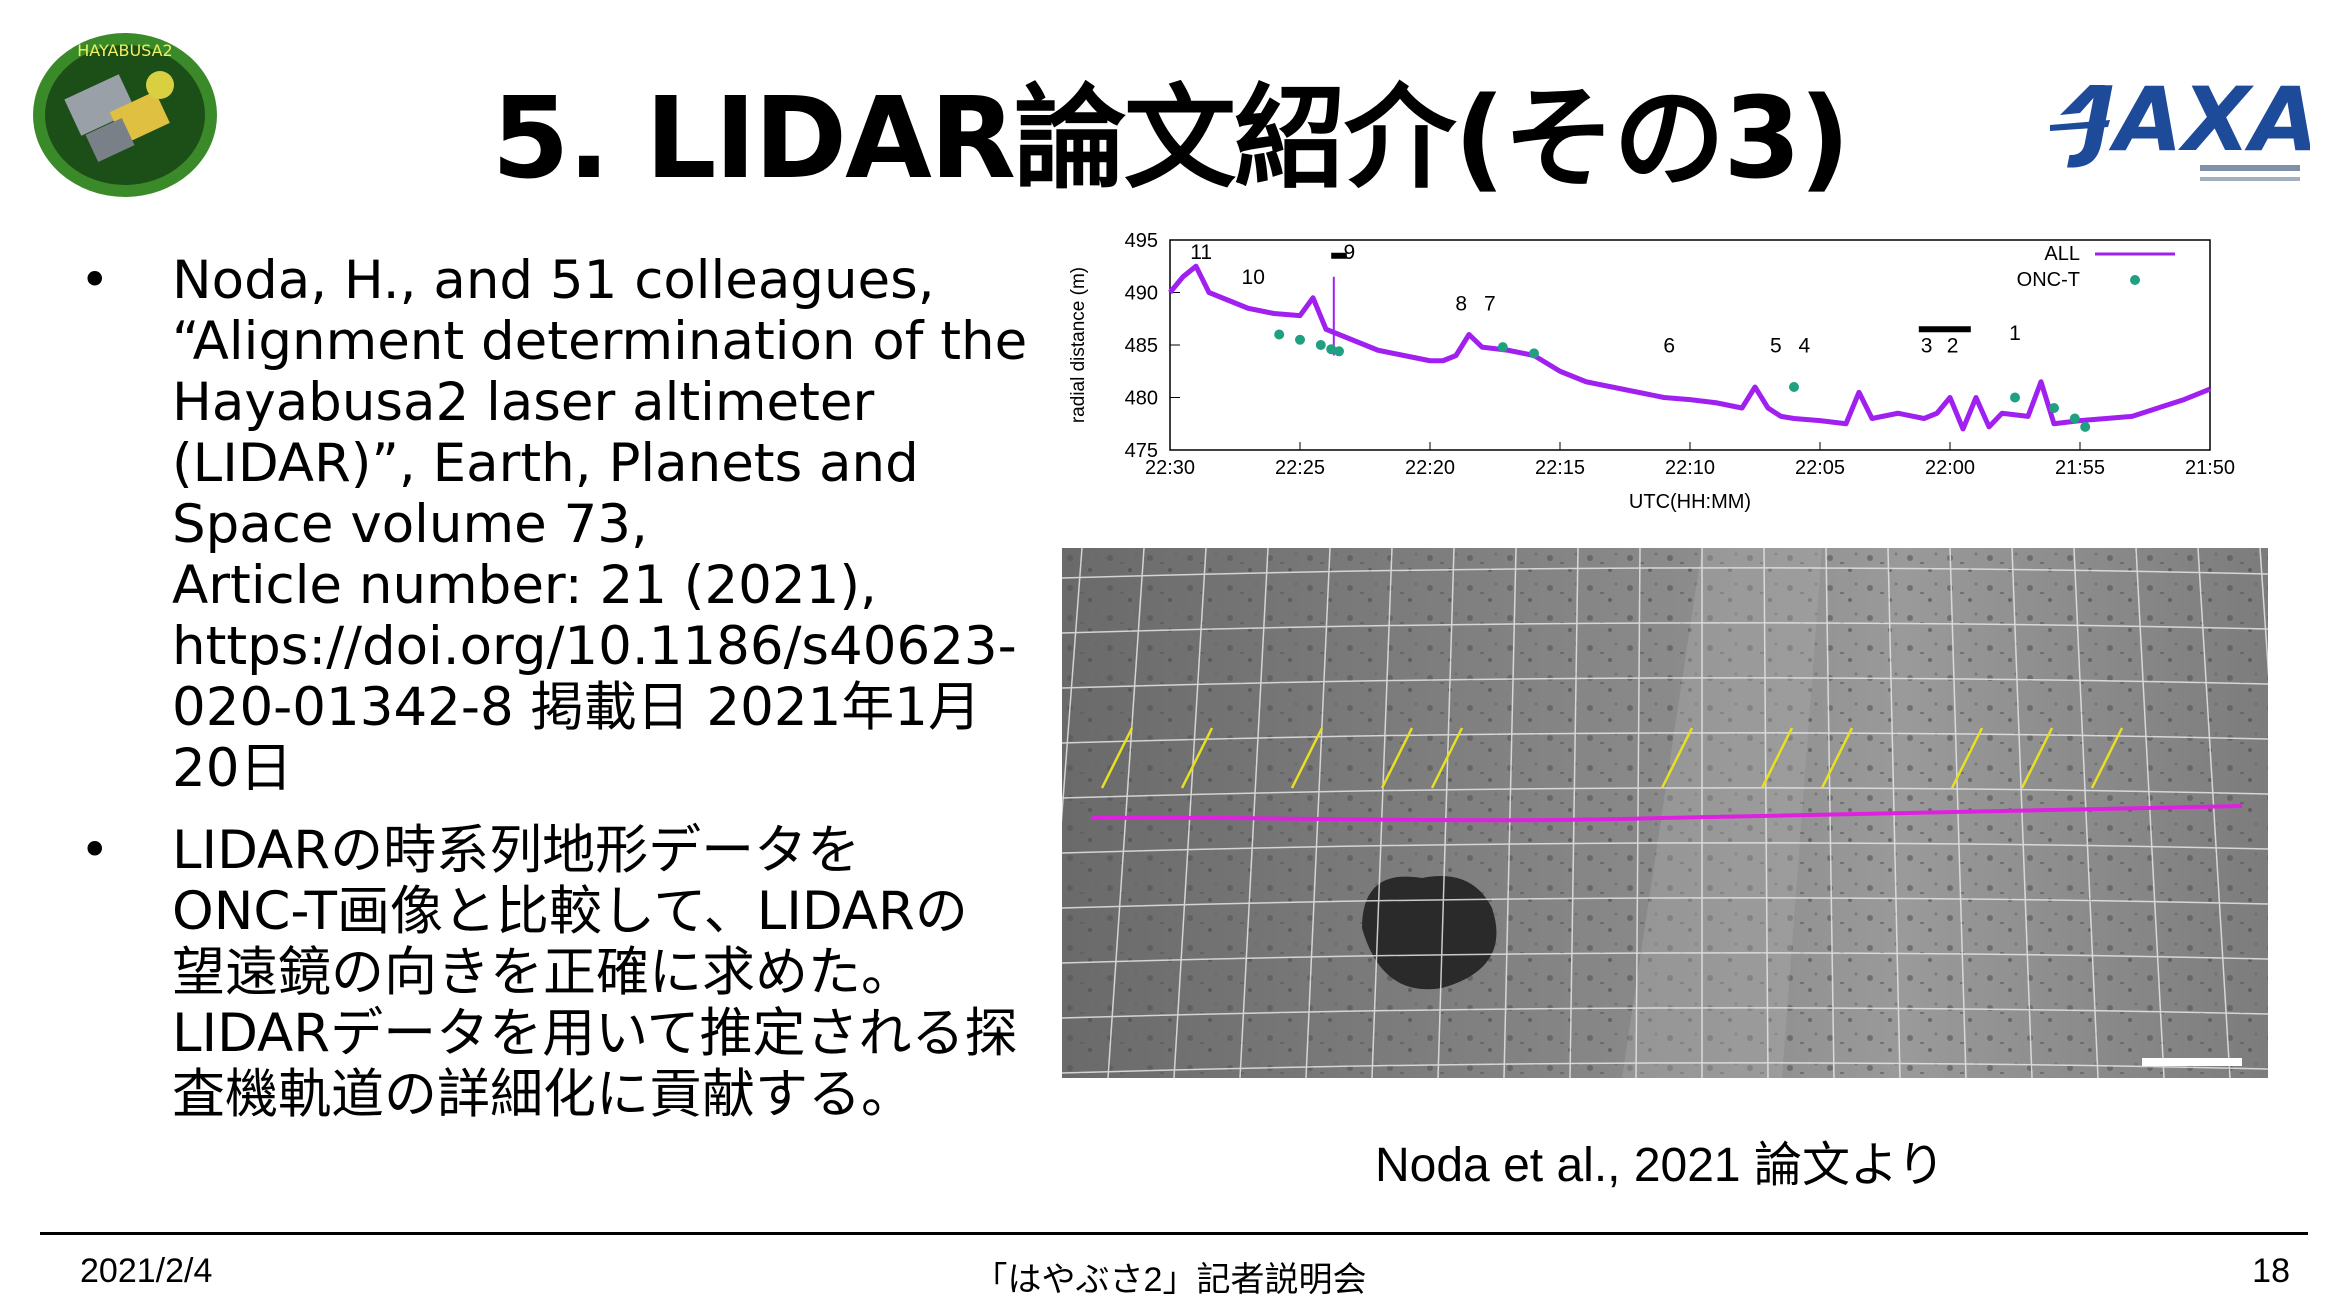 This screenshot has width=2339, height=1315. What do you see at coordinates (523, 402) in the screenshot?
I see `bullet-line: Hayabusa2 laser altimeter` at bounding box center [523, 402].